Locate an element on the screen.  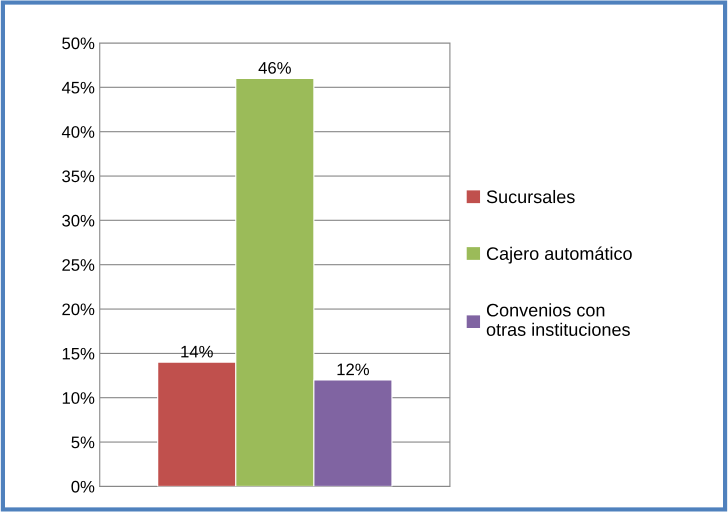
y-tick-label: 40% is located at coordinates (78, 132).